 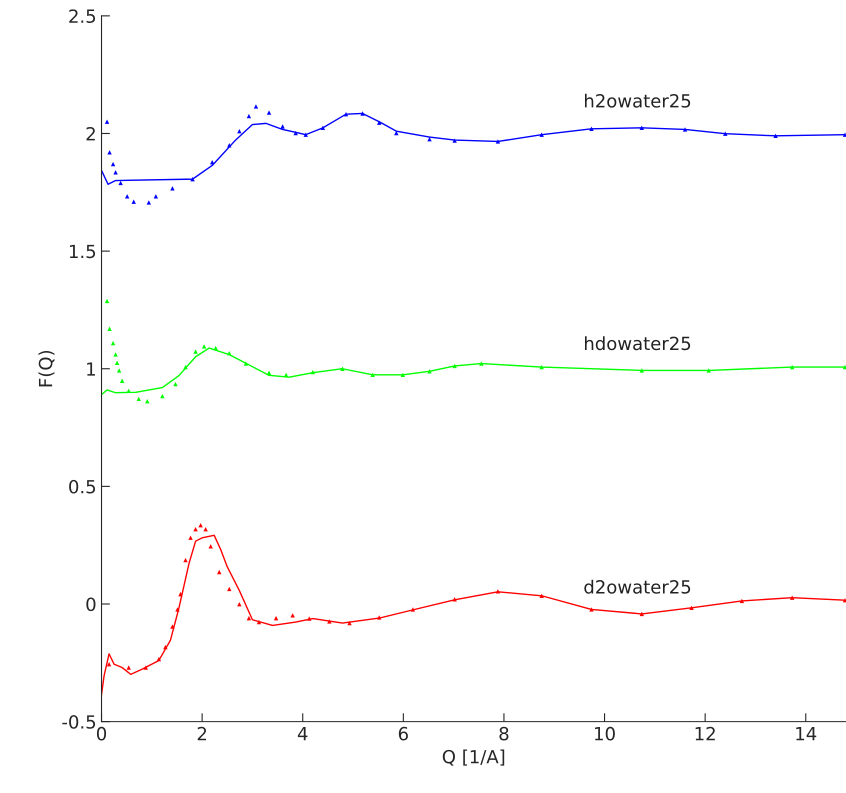 What do you see at coordinates (91, 604) in the screenshot?
I see `y-tick-label: 0` at bounding box center [91, 604].